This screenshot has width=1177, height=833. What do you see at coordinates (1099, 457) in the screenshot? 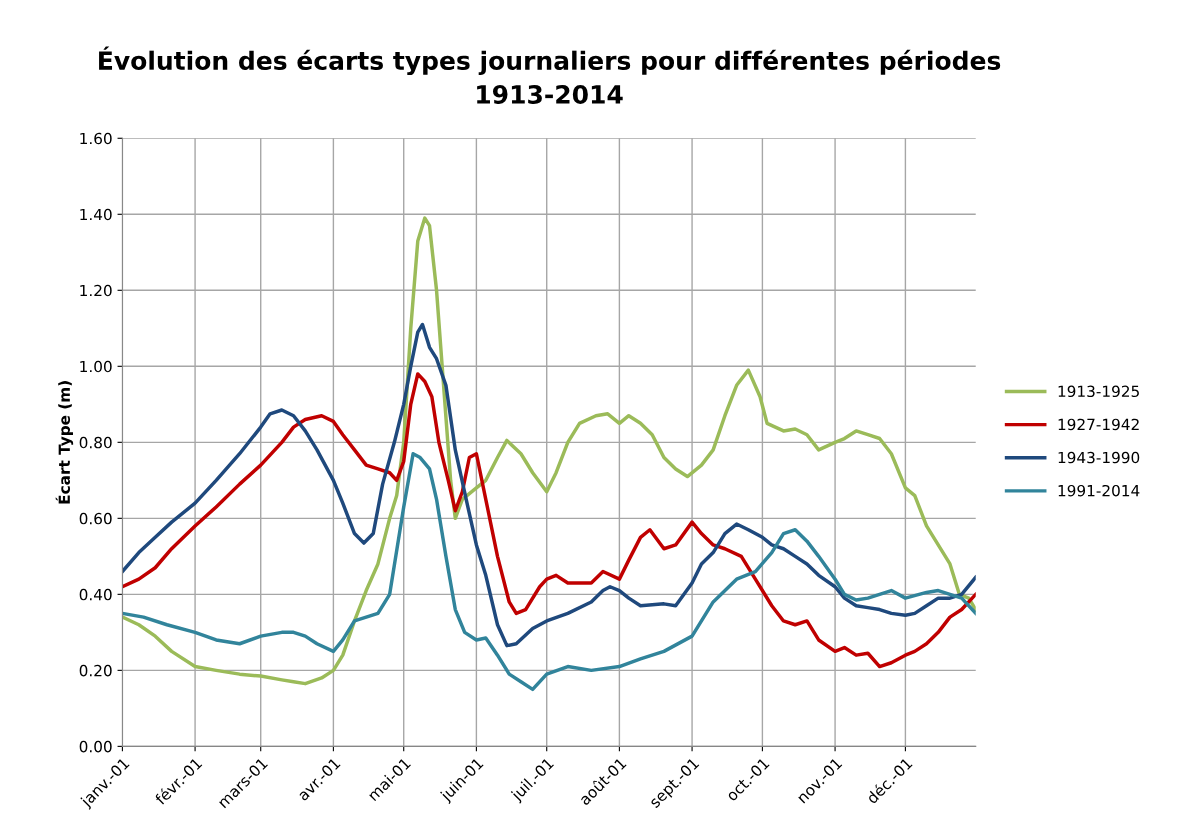
I see `legend-label: 1943-1990` at bounding box center [1099, 457].